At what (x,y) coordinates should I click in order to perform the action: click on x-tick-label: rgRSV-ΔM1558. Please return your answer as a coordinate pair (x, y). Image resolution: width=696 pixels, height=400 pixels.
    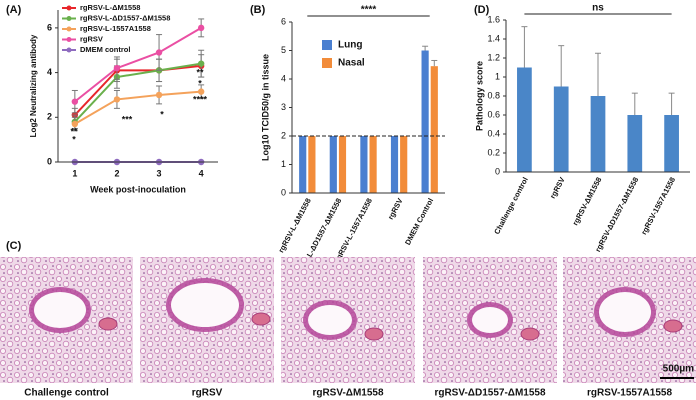
    Looking at the image, I should click on (587, 201).